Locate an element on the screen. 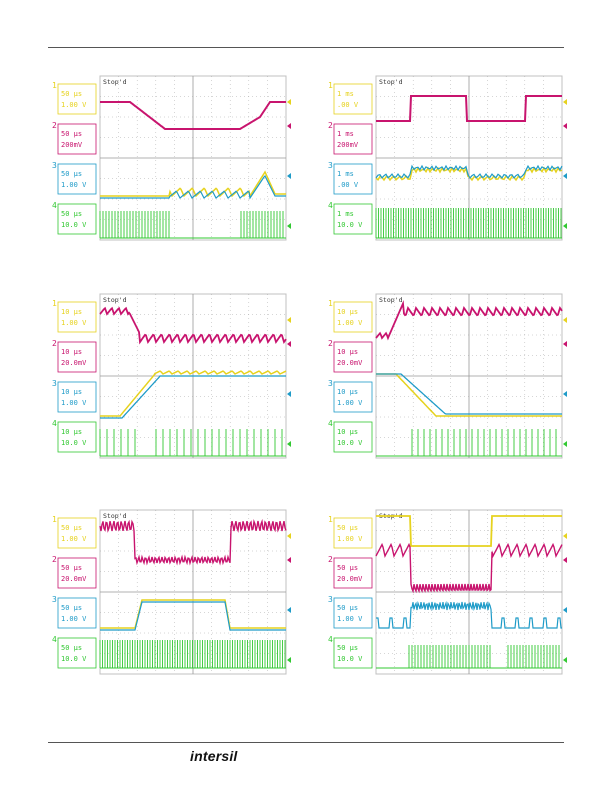 This screenshot has height=791, width=611. intersil-logo: intersil is located at coordinates (214, 756).